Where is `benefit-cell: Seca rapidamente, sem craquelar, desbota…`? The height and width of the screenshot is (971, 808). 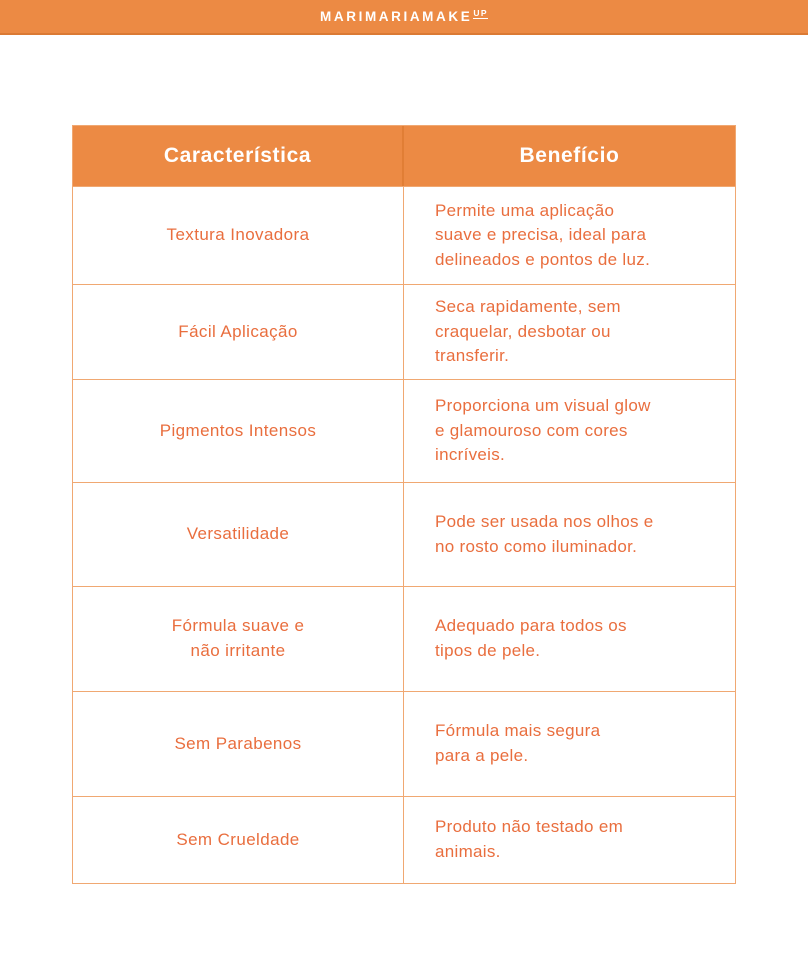 benefit-cell: Seca rapidamente, sem craquelar, desbota… is located at coordinates (528, 331).